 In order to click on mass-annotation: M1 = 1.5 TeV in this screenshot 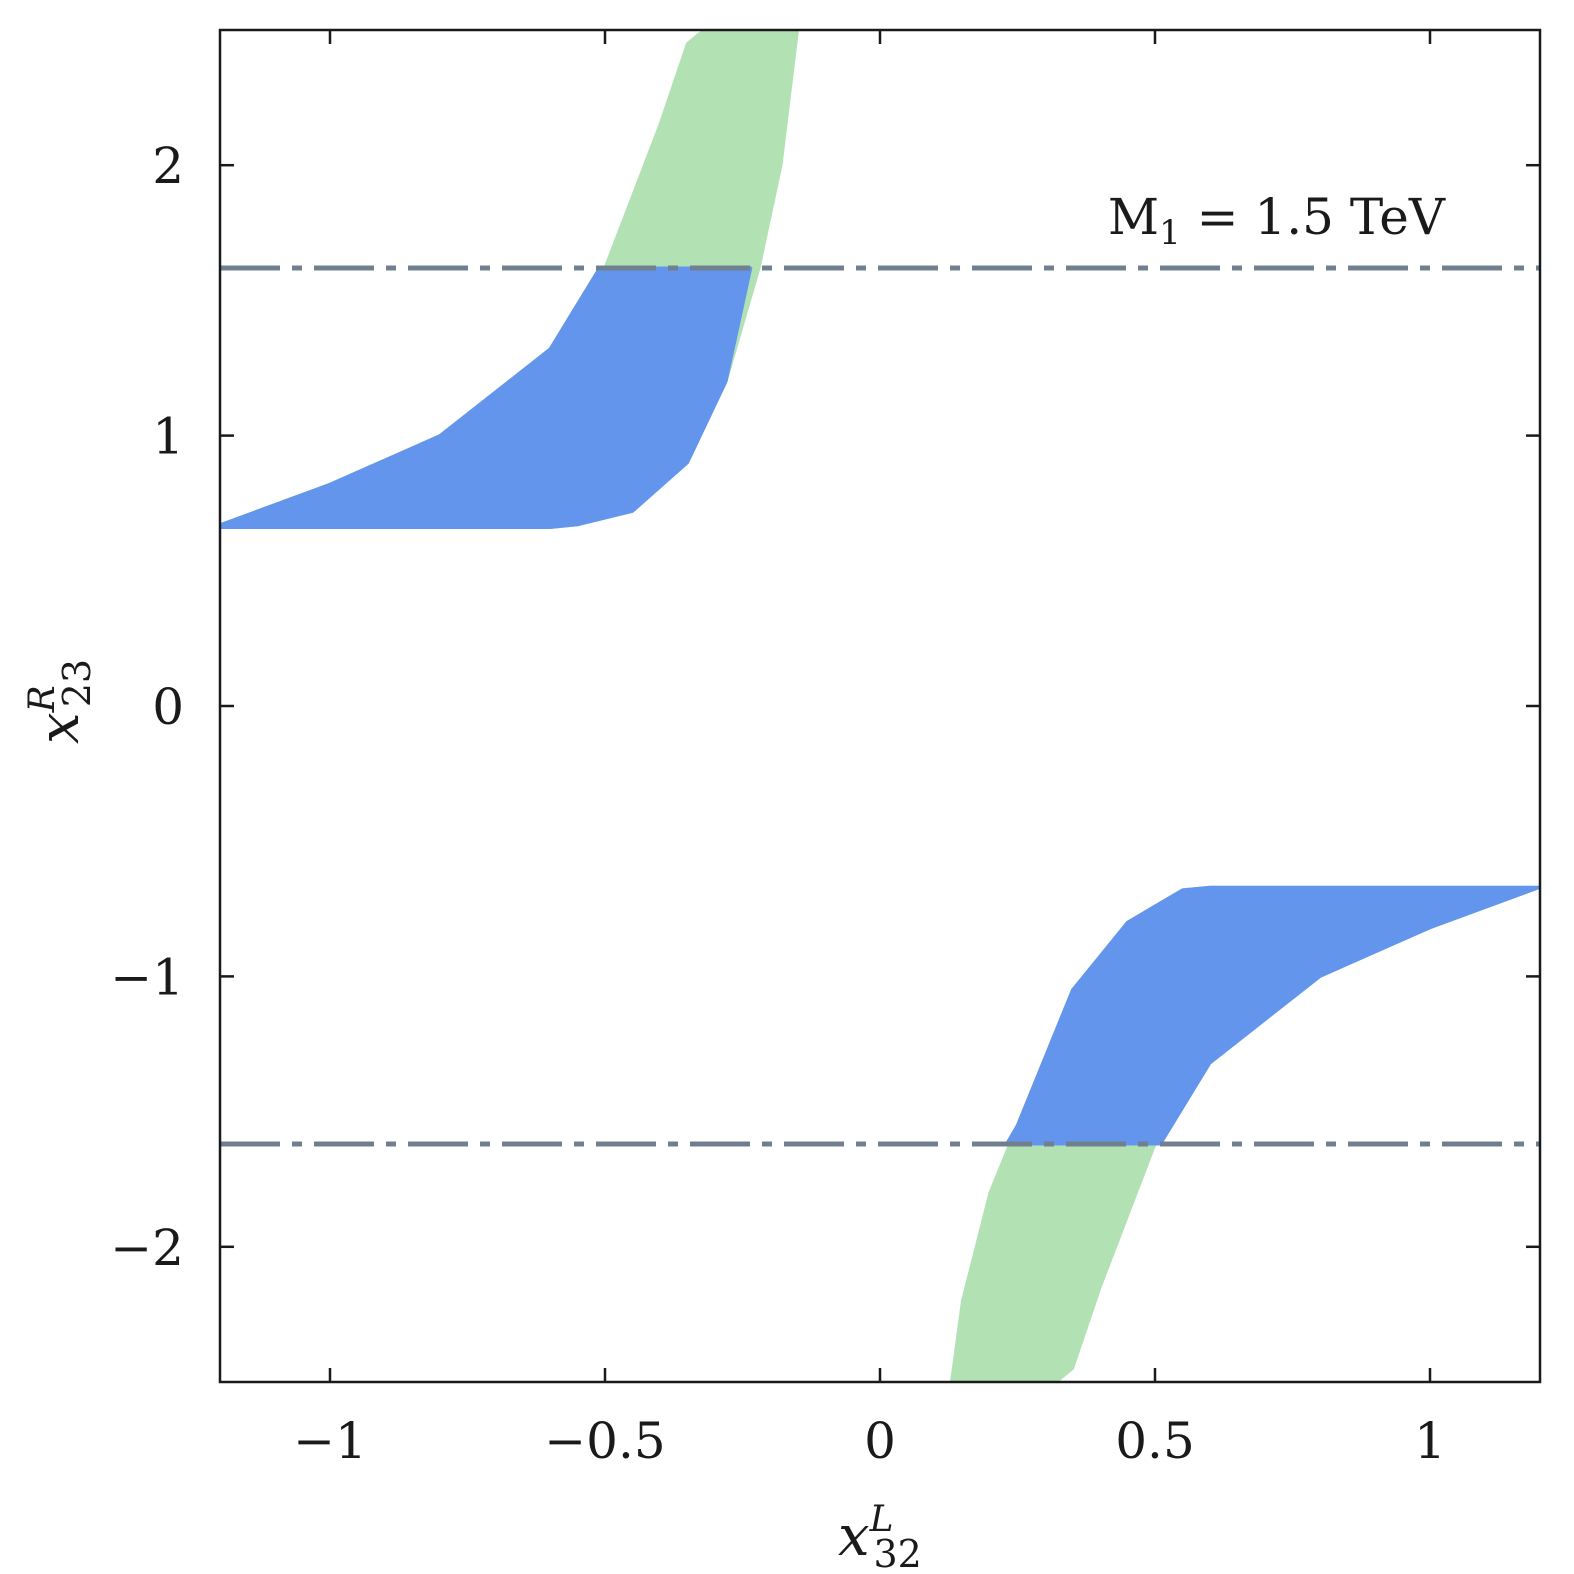, I will do `click(1277, 220)`.